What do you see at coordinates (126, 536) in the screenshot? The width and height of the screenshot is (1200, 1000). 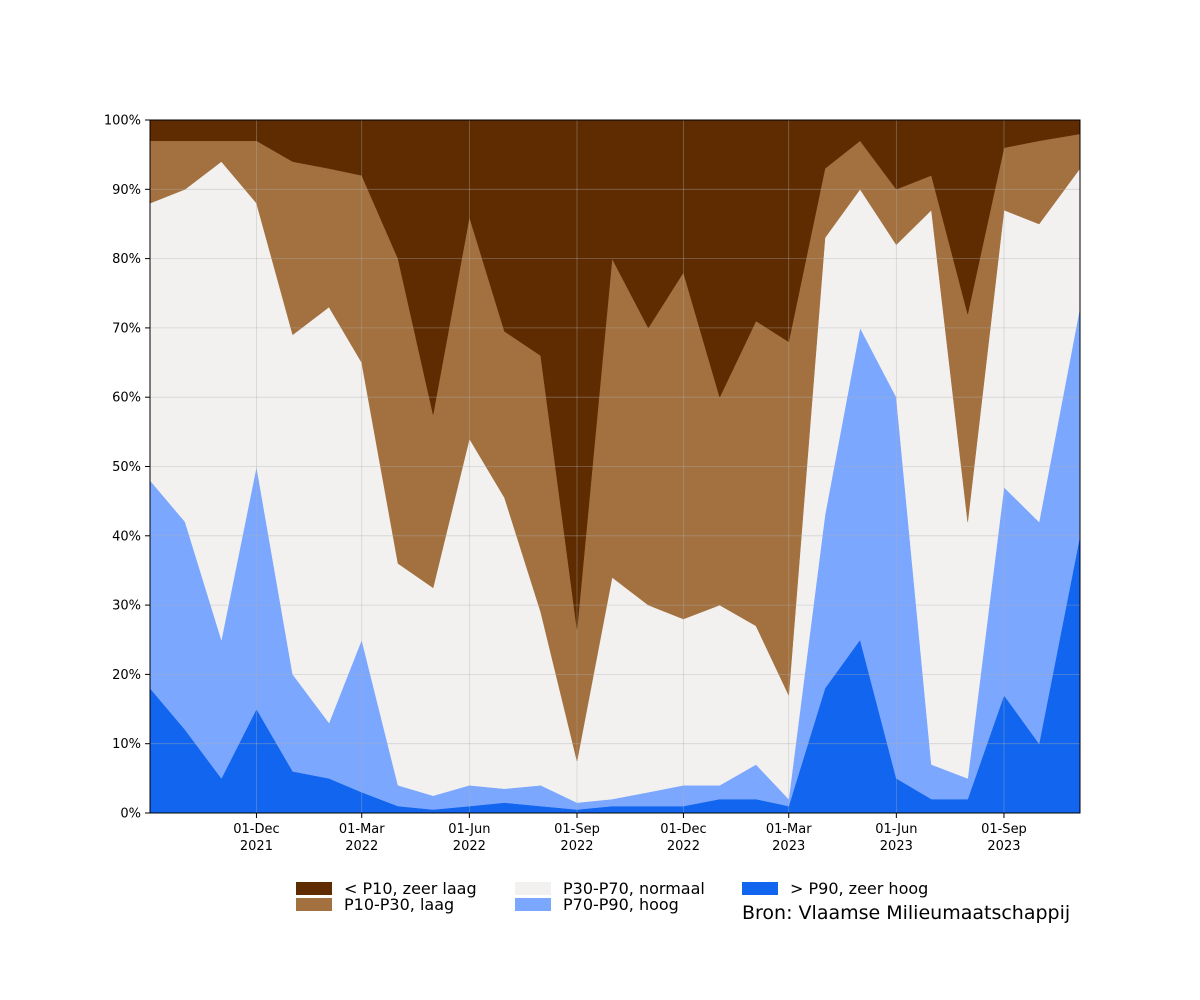 I see `y-tick-label: 40%` at bounding box center [126, 536].